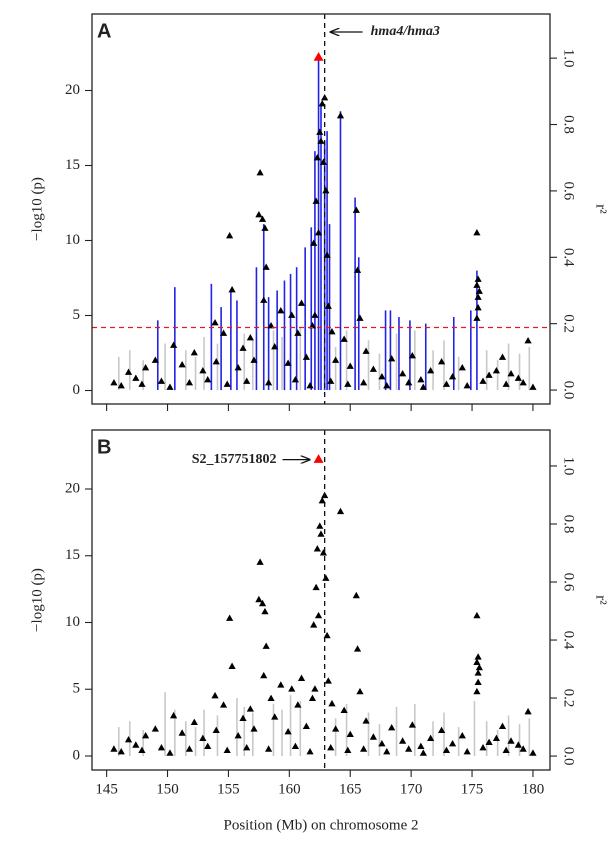 This screenshot has height=843, width=614. I want to click on y2-axis-label: r², so click(601, 209).